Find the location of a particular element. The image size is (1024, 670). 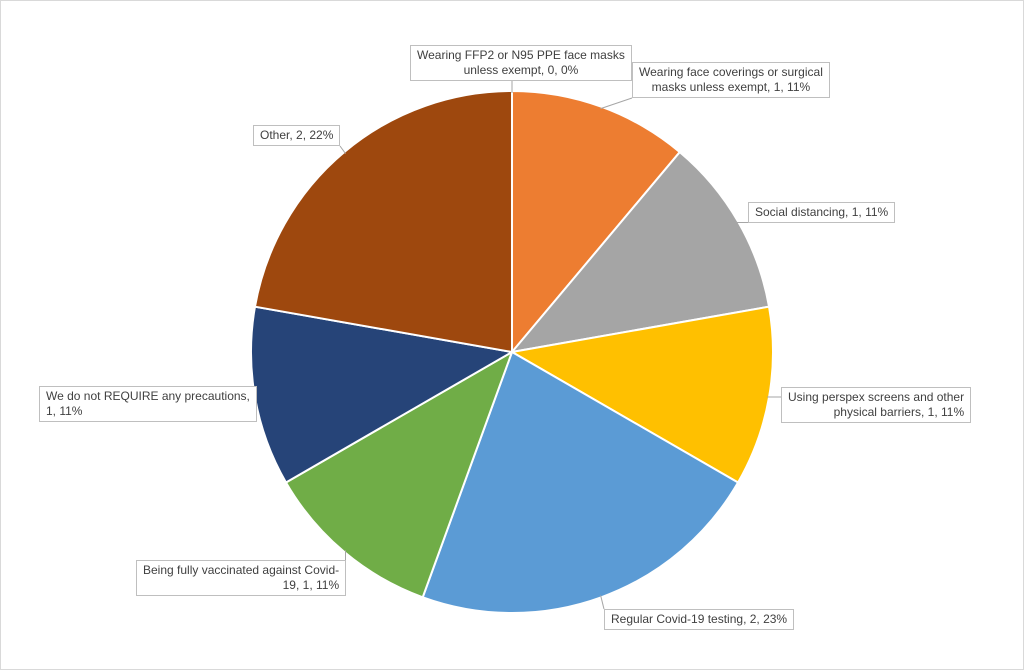

data-label-other: Other, 2, 22% is located at coordinates (297, 135).